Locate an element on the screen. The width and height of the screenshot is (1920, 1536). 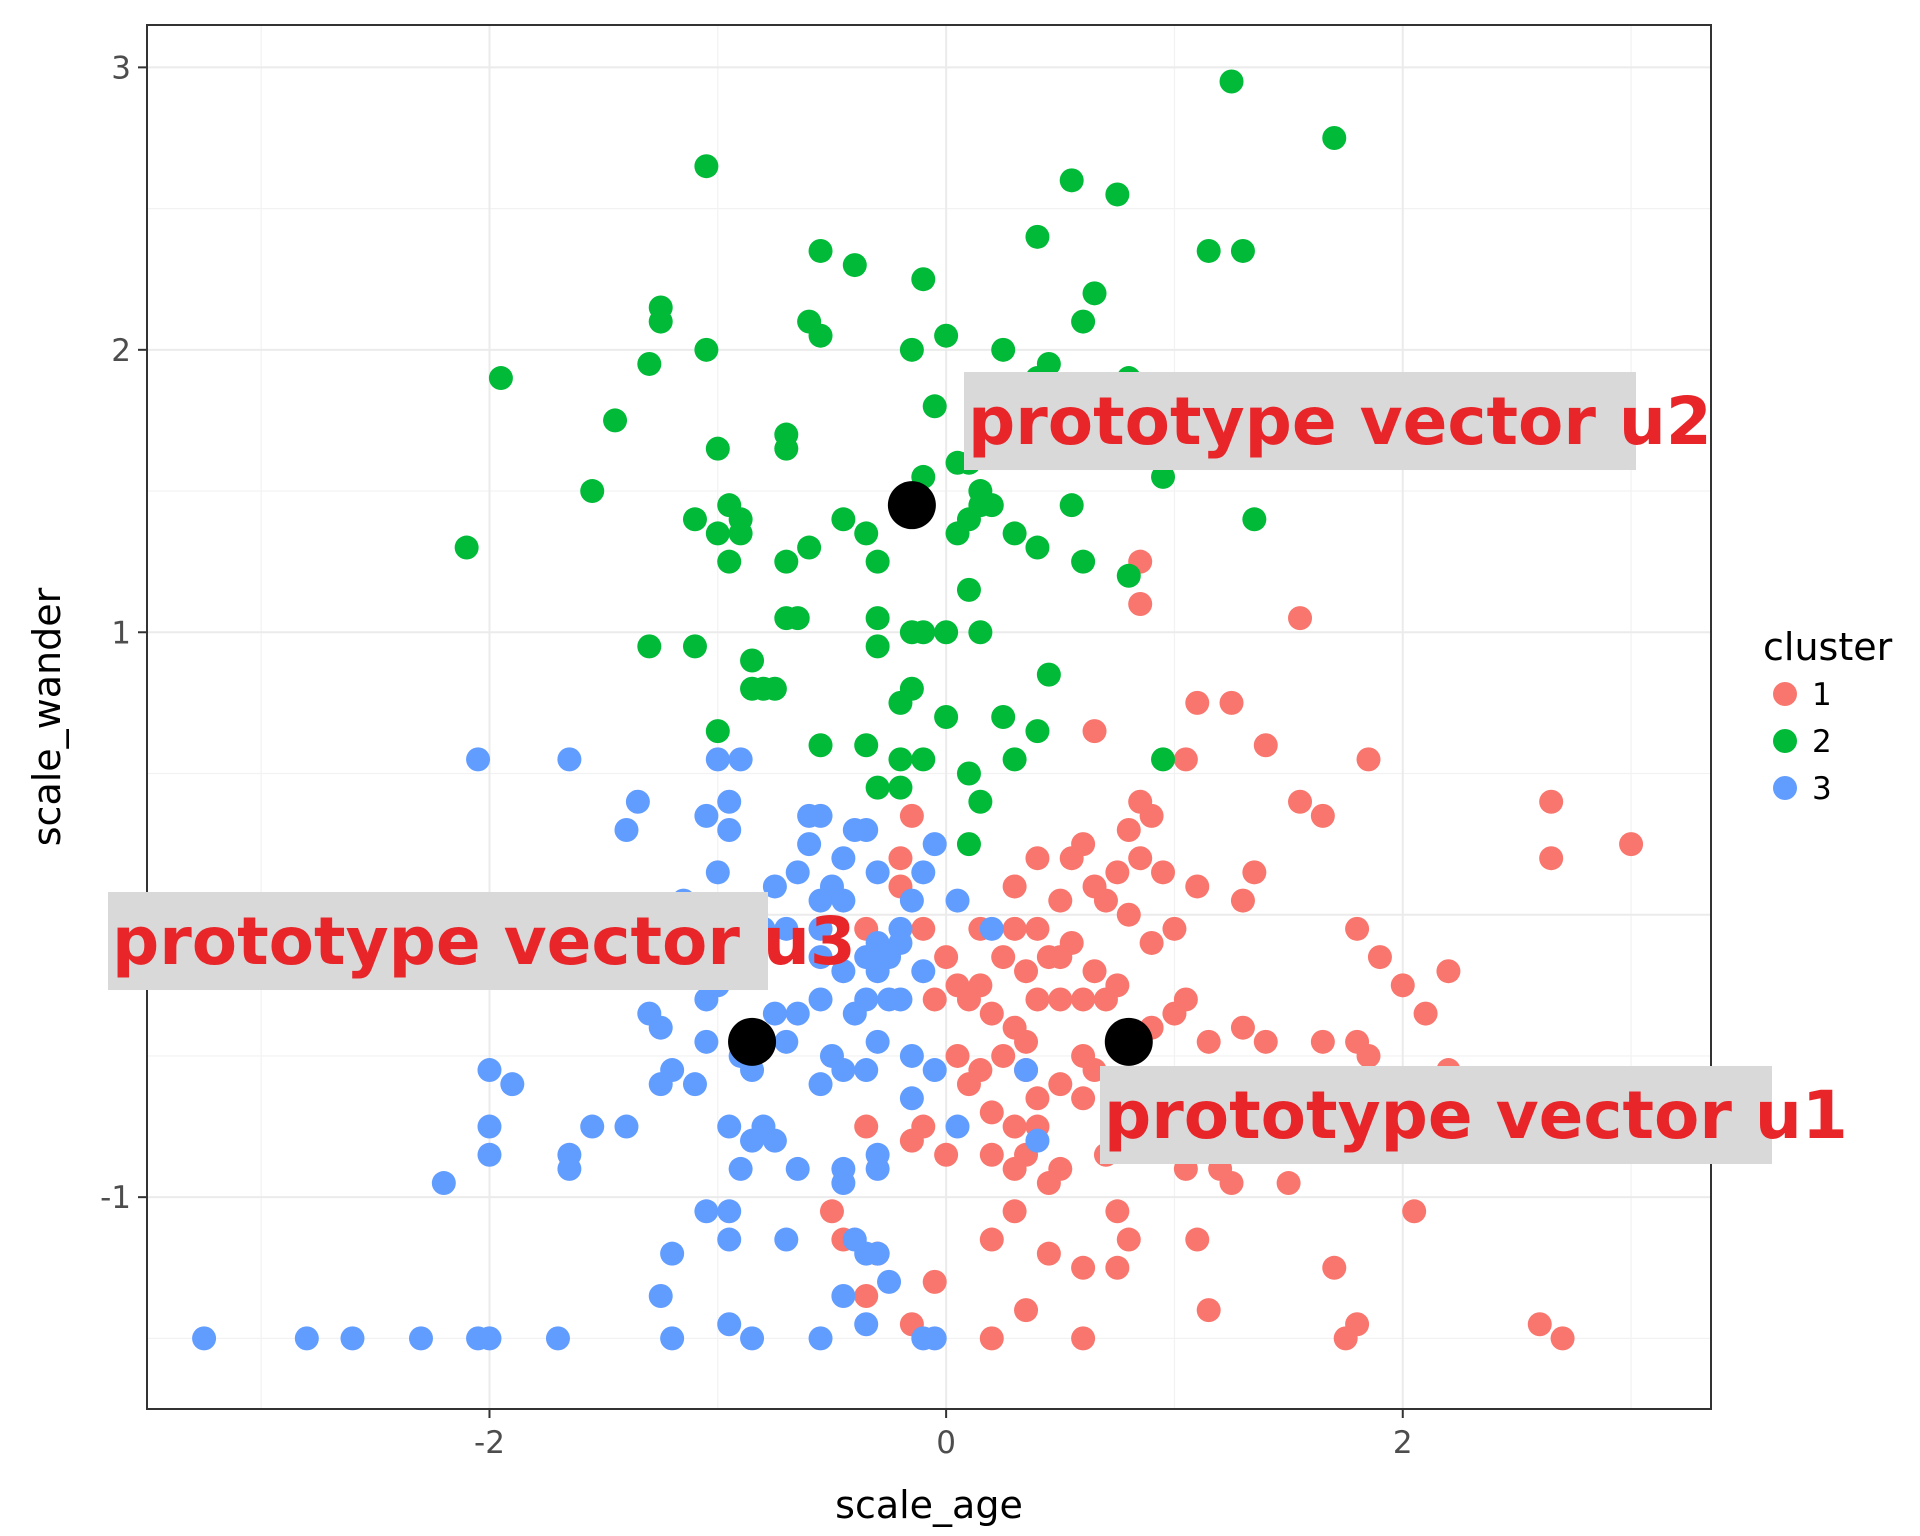
annotation-u1: prototype vector u1 is located at coordinates (1474, 1115).